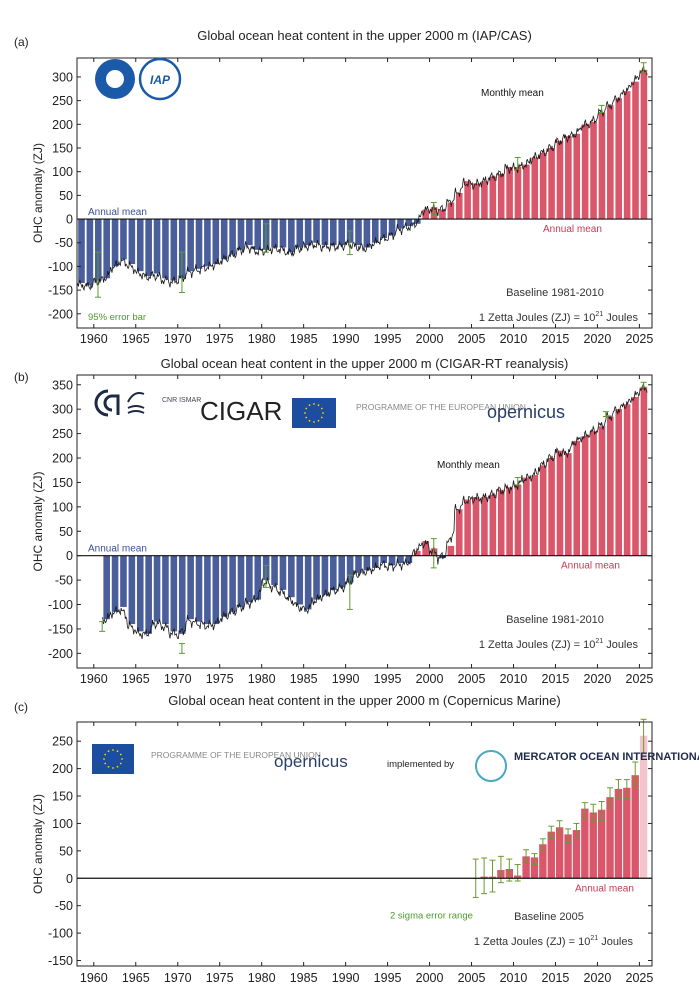  I want to click on eu-programme-text: PROGRAMME OF THE EUROPEAN UNION, so click(236, 755).